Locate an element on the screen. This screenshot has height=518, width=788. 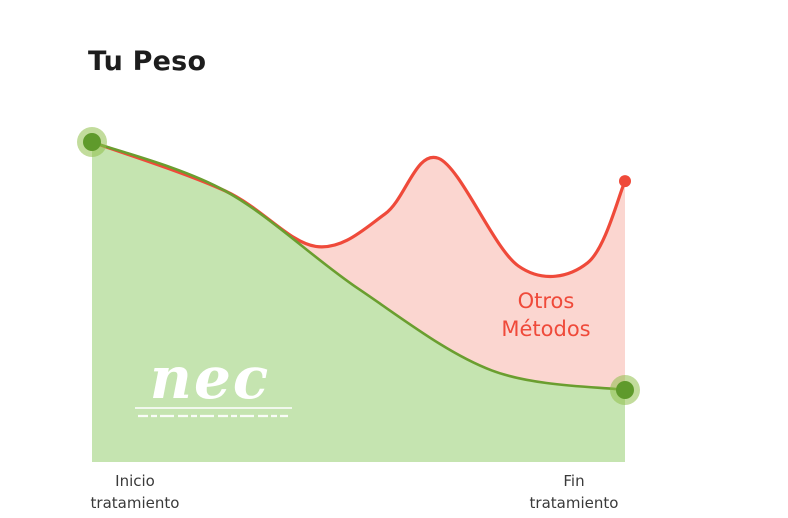
annotation-layer: Otros Métodos is located at coordinates (545, 315).